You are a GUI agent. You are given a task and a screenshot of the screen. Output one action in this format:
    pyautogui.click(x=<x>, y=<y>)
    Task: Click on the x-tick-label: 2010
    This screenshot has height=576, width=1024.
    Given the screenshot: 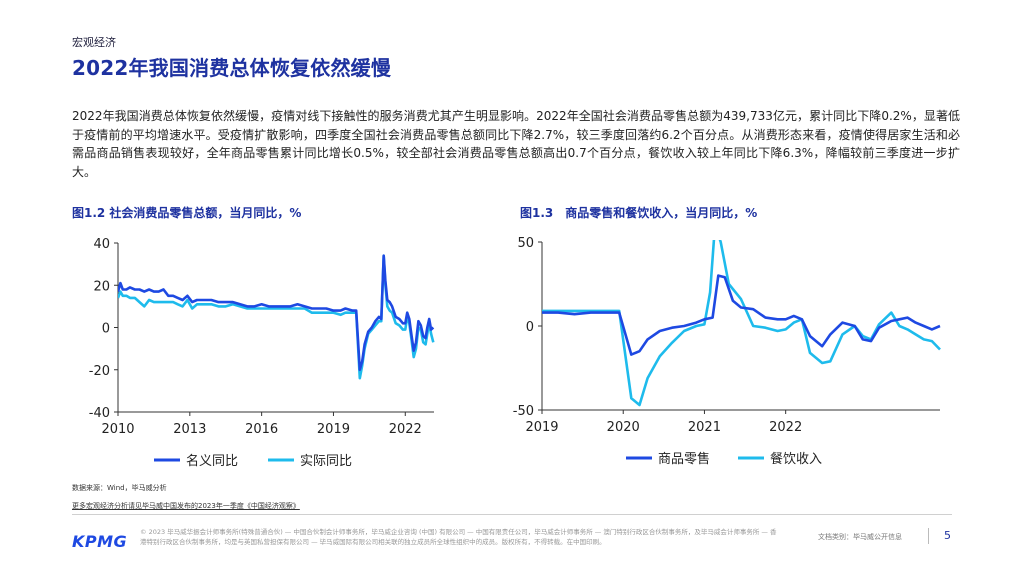 What is the action you would take?
    pyautogui.click(x=117, y=429)
    